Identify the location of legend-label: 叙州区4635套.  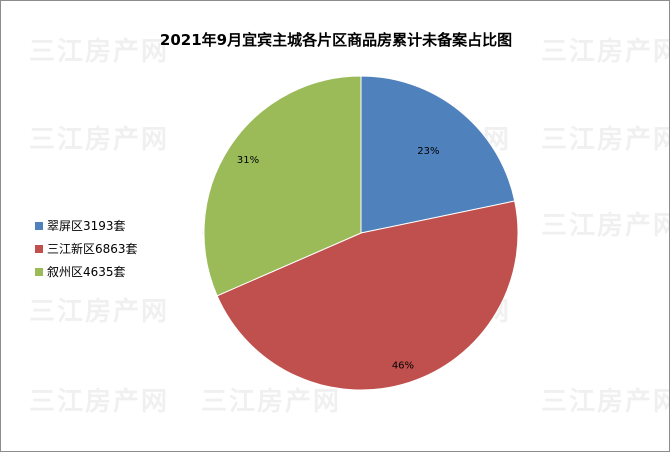
(86, 272).